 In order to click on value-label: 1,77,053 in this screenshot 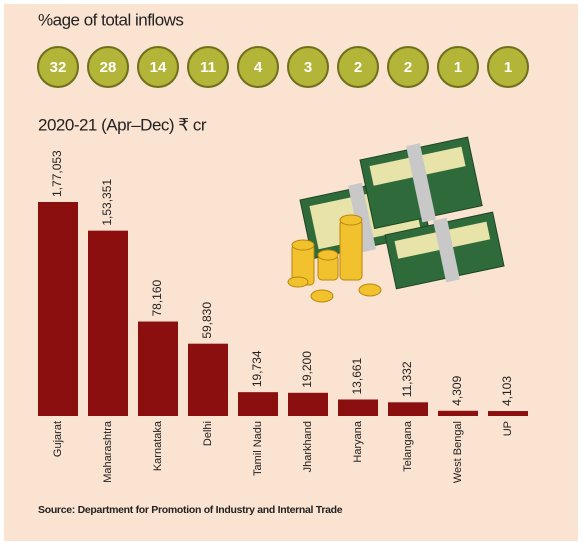, I will do `click(57, 173)`.